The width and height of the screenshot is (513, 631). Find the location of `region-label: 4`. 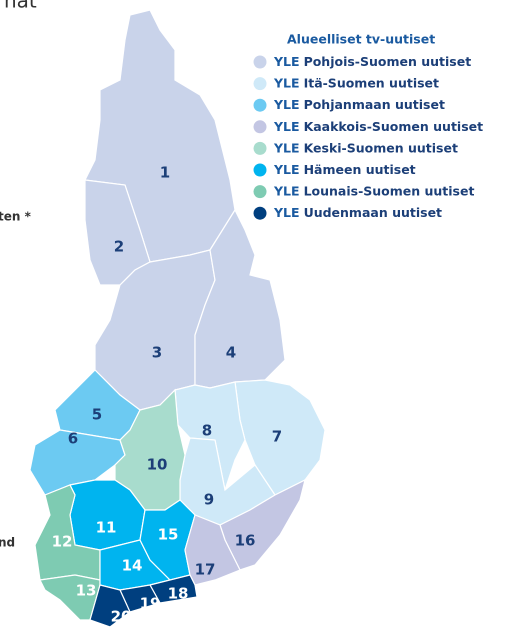

region-label: 4 is located at coordinates (231, 353).